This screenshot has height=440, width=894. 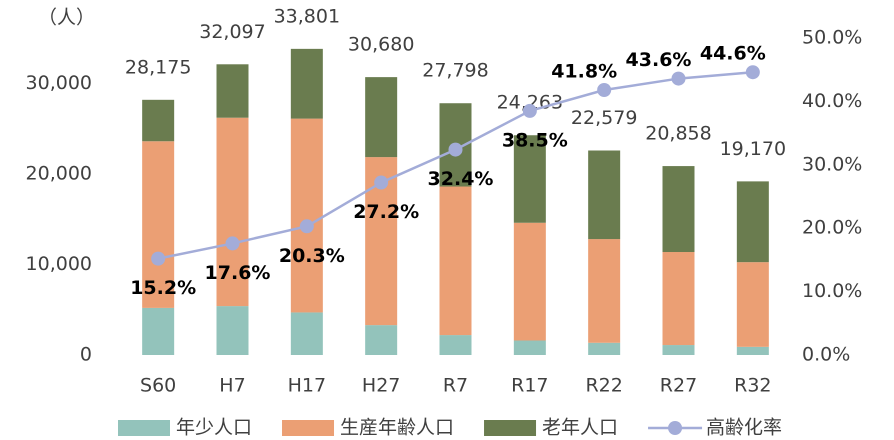 What do you see at coordinates (59, 83) in the screenshot?
I see `y-tick-label: 30,000` at bounding box center [59, 83].